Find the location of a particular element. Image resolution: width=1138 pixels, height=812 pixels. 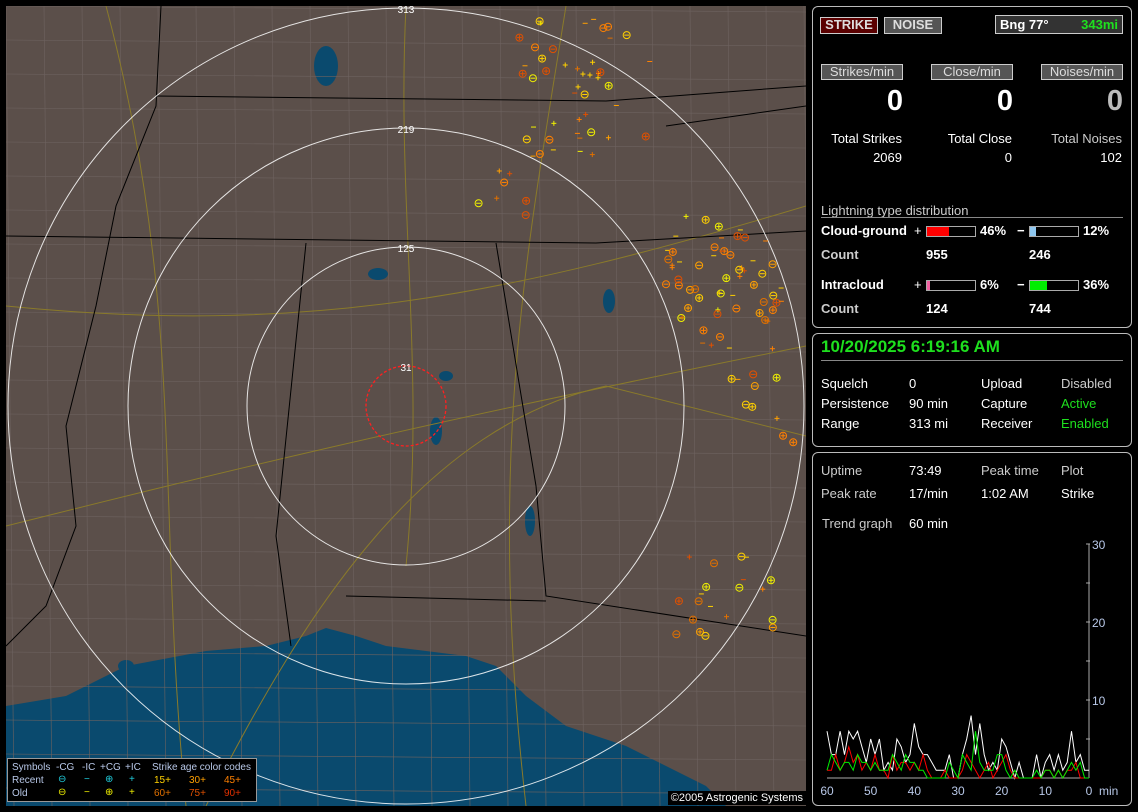

type-label: Intracloud is located at coordinates (852, 284).